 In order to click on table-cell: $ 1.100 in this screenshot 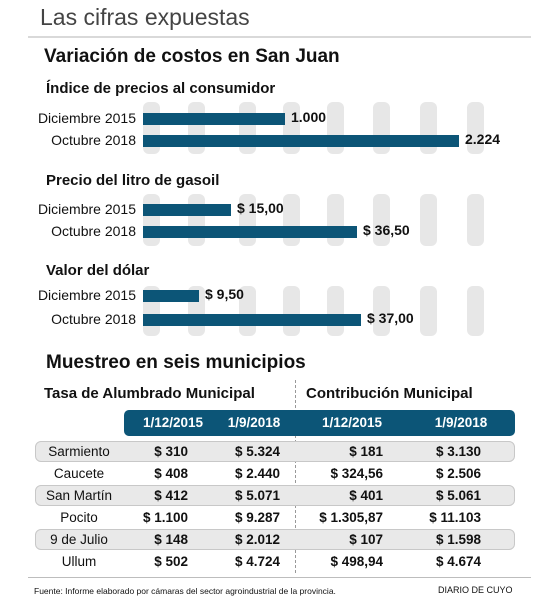, I will do `click(165, 517)`.